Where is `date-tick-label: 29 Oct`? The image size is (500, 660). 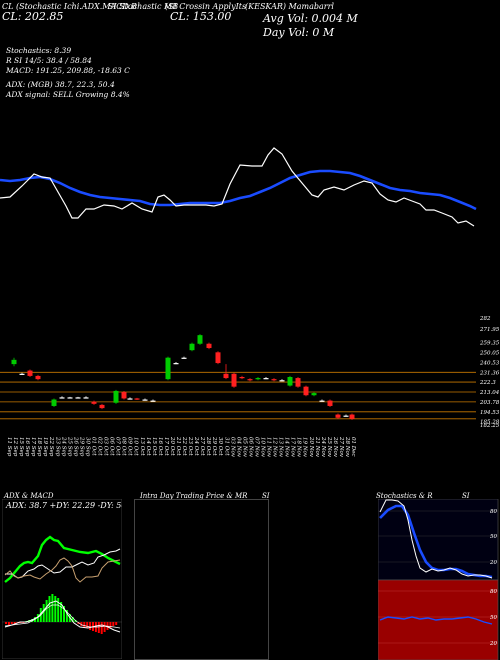 date-tick-label: 29 Oct is located at coordinates (214, 446).